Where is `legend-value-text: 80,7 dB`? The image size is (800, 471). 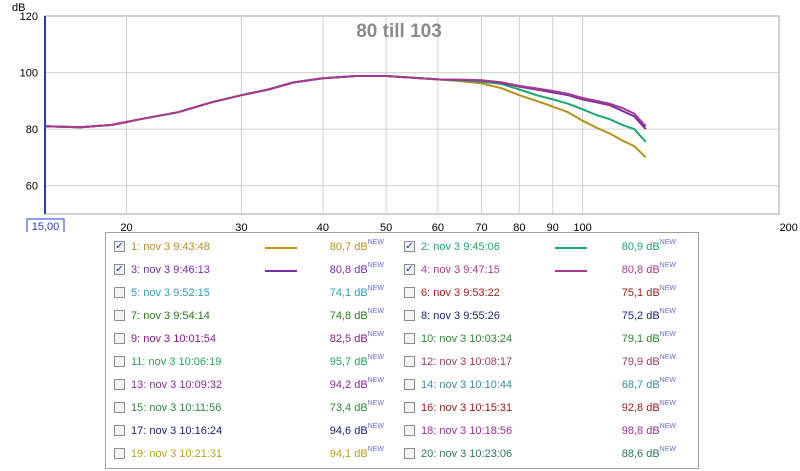
legend-value-text: 80,7 dB is located at coordinates (348, 247).